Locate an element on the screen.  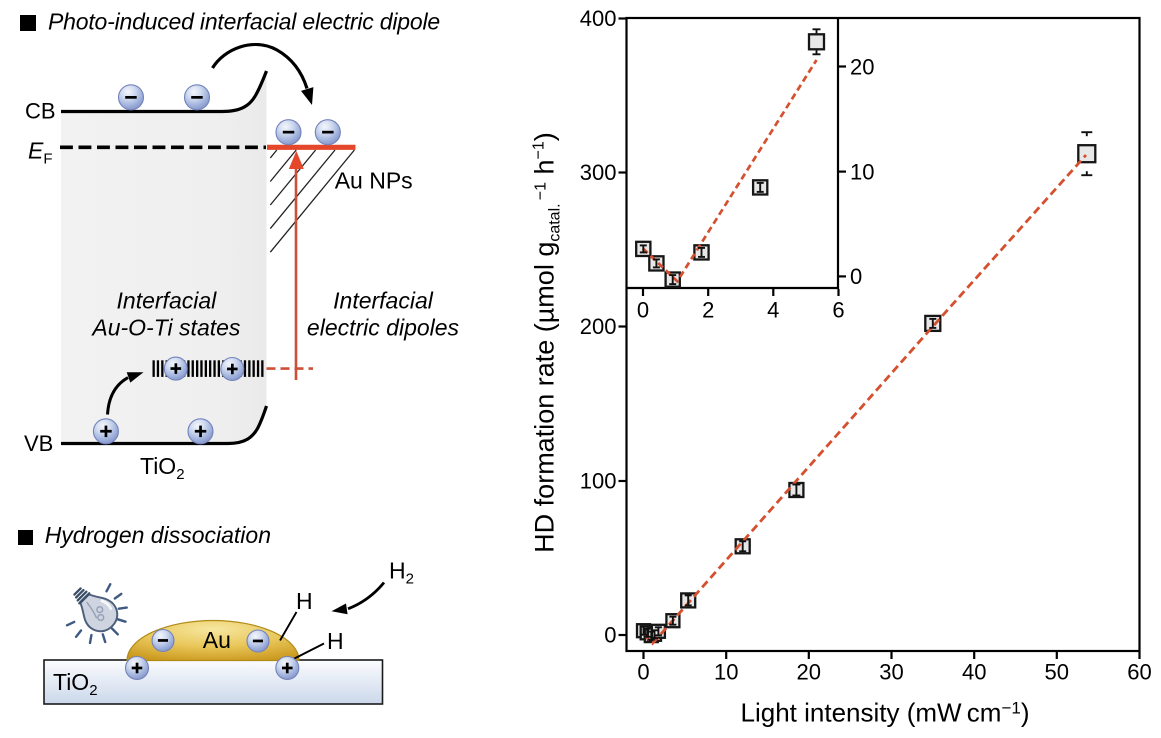
svg-text: 200 is located at coordinates (598, 326).